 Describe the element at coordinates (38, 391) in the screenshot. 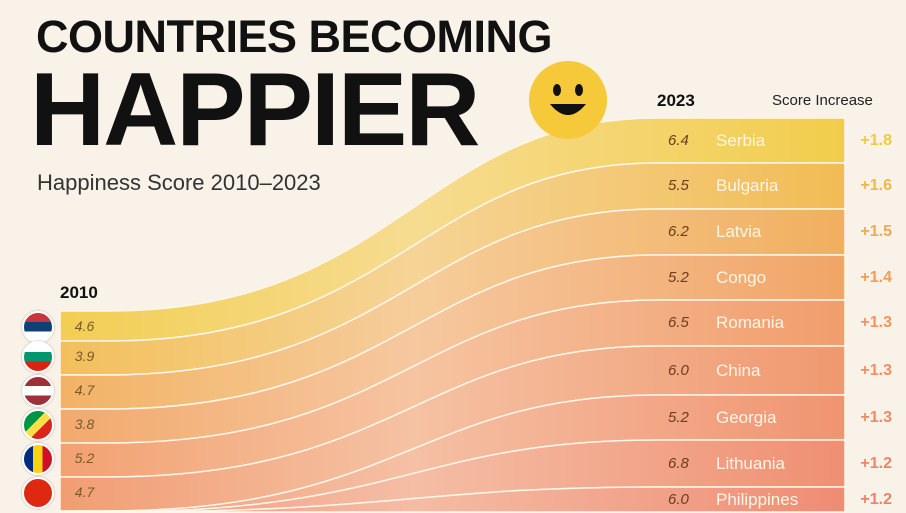

I see `flag-latvia-icon` at that location.